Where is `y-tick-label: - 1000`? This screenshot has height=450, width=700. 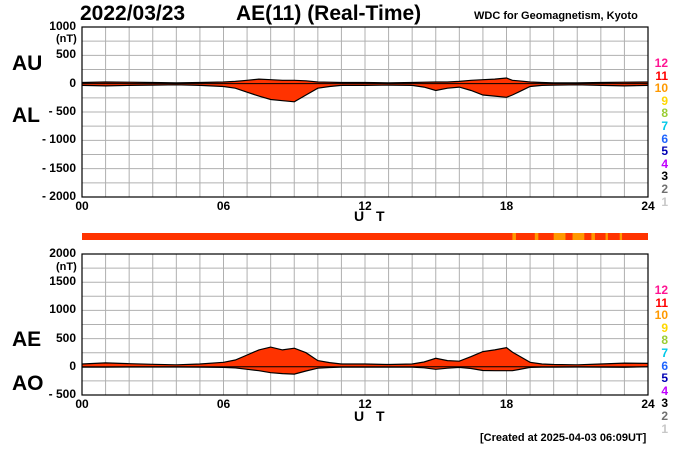 y-tick-label: - 1000 is located at coordinates (58, 139).